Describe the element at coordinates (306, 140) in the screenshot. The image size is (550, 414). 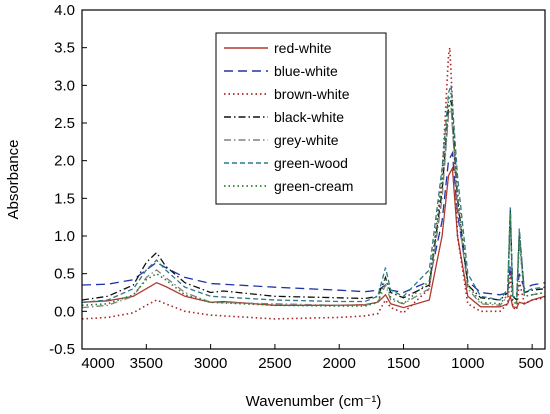
I see `legend-label-grey-white: grey-white` at that location.